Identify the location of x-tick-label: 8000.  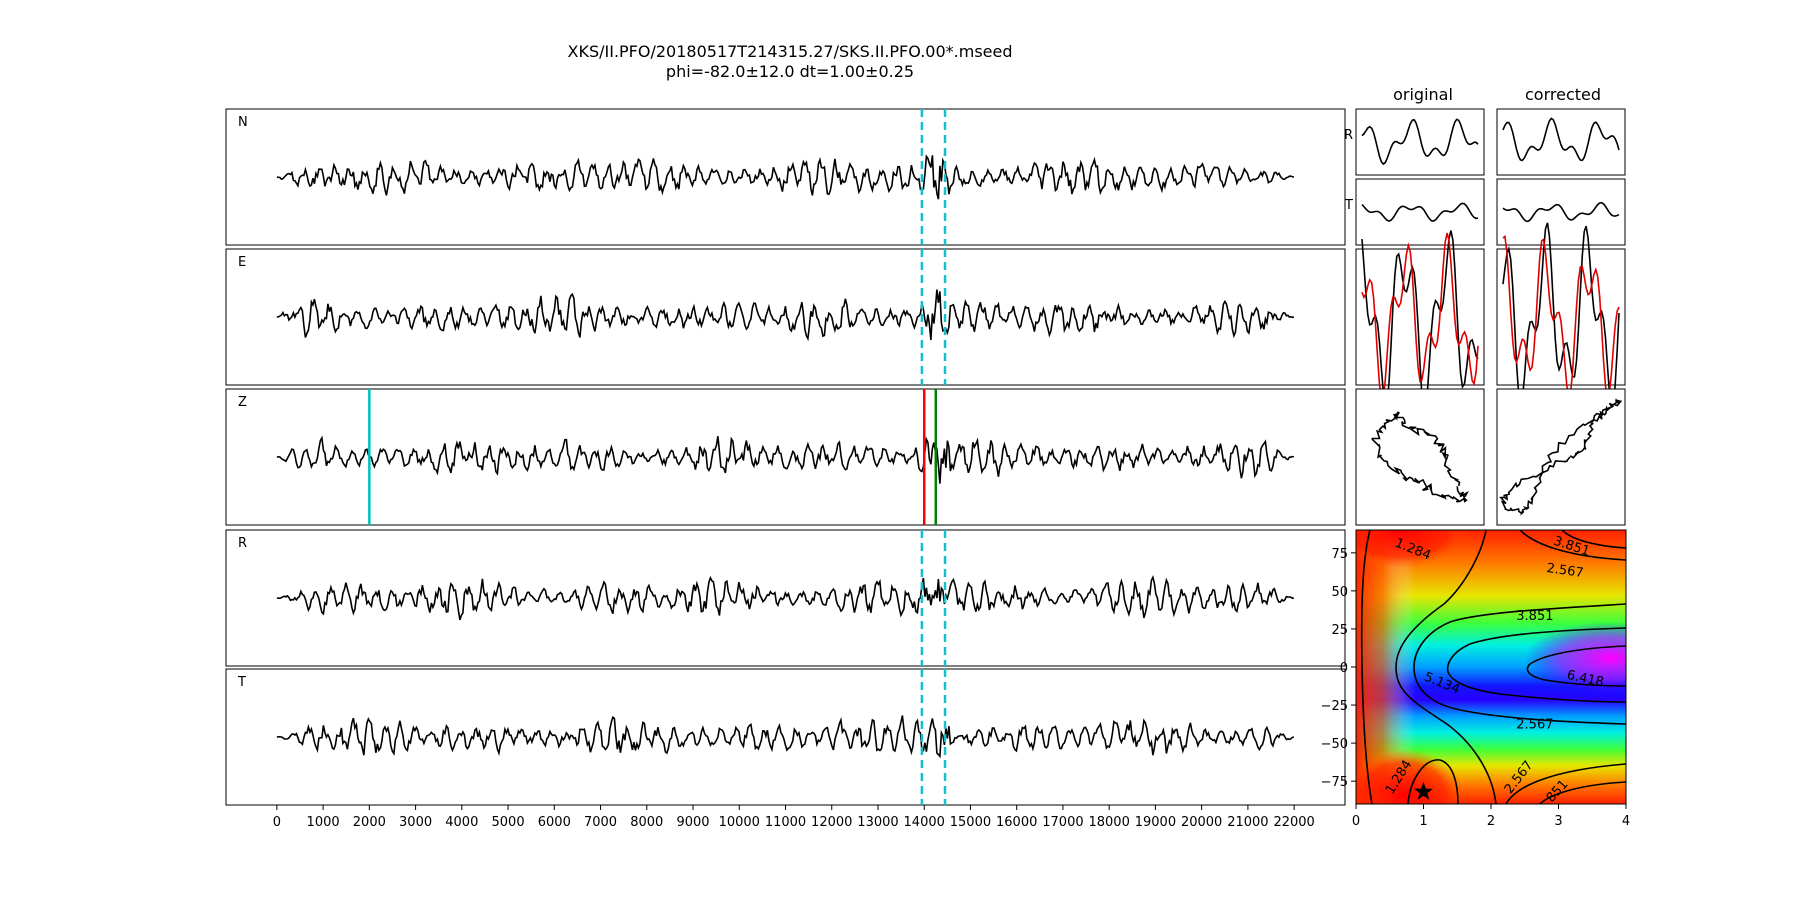
(646, 822).